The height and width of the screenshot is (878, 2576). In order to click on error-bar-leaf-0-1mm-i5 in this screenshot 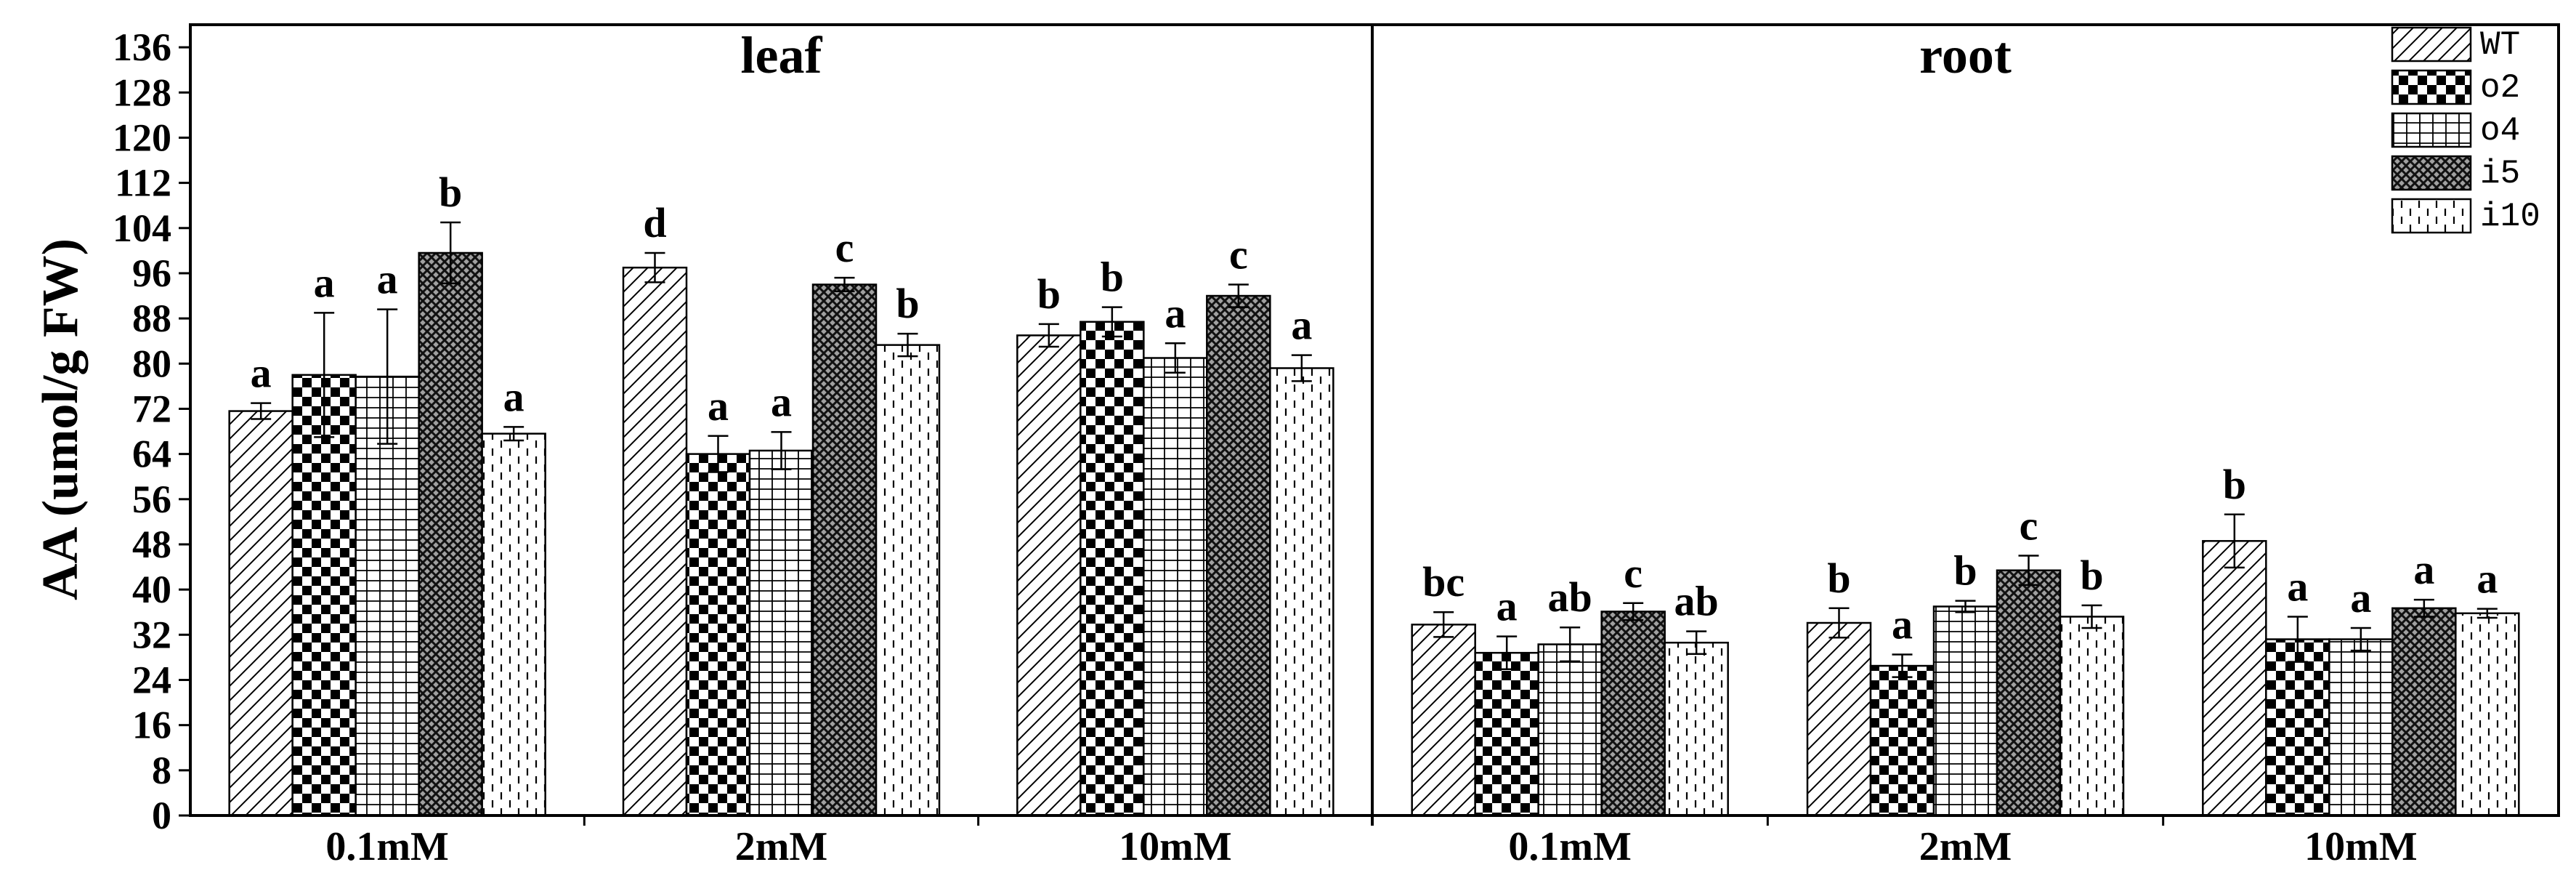, I will do `click(450, 253)`.